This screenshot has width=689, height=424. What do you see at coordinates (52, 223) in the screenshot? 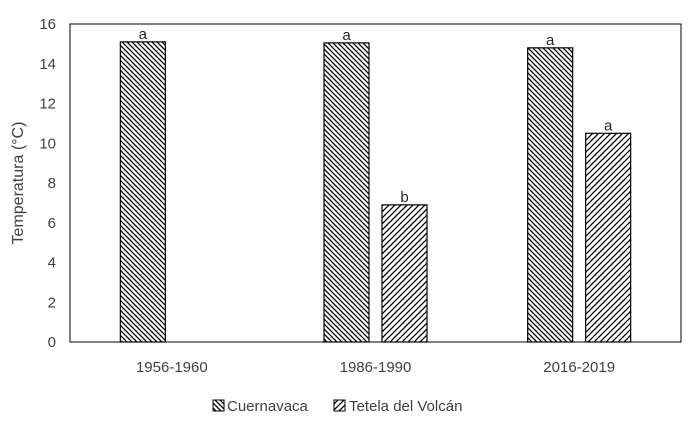
I see `y-tick-label: 6` at bounding box center [52, 223].